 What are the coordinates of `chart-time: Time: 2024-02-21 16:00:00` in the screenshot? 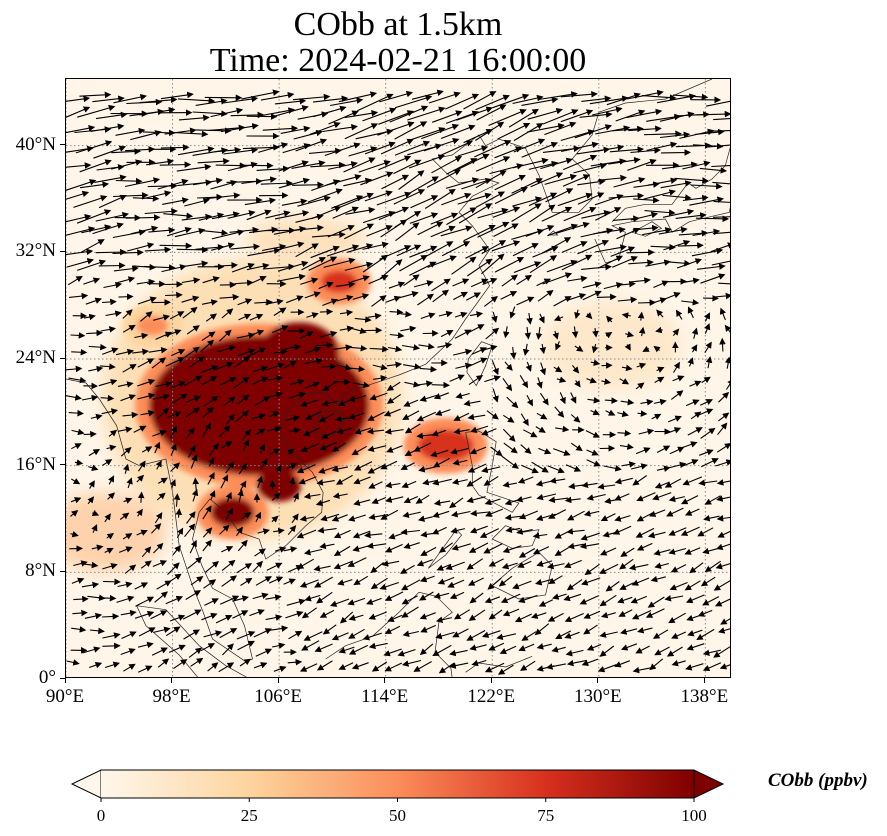 It's located at (398, 60).